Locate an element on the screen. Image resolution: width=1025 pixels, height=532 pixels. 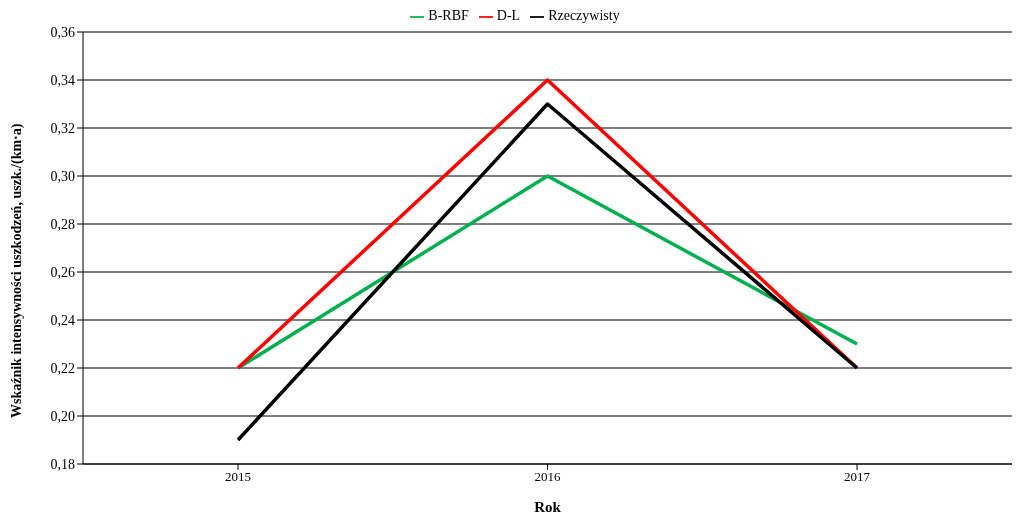
x-tick-label: 2017 is located at coordinates (857, 477).